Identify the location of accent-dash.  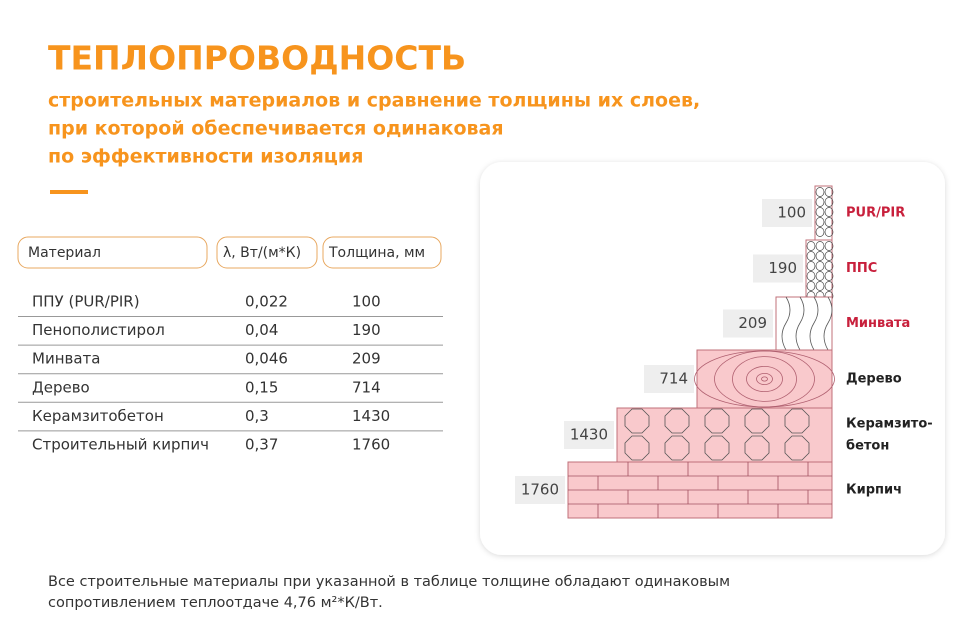
(69, 192).